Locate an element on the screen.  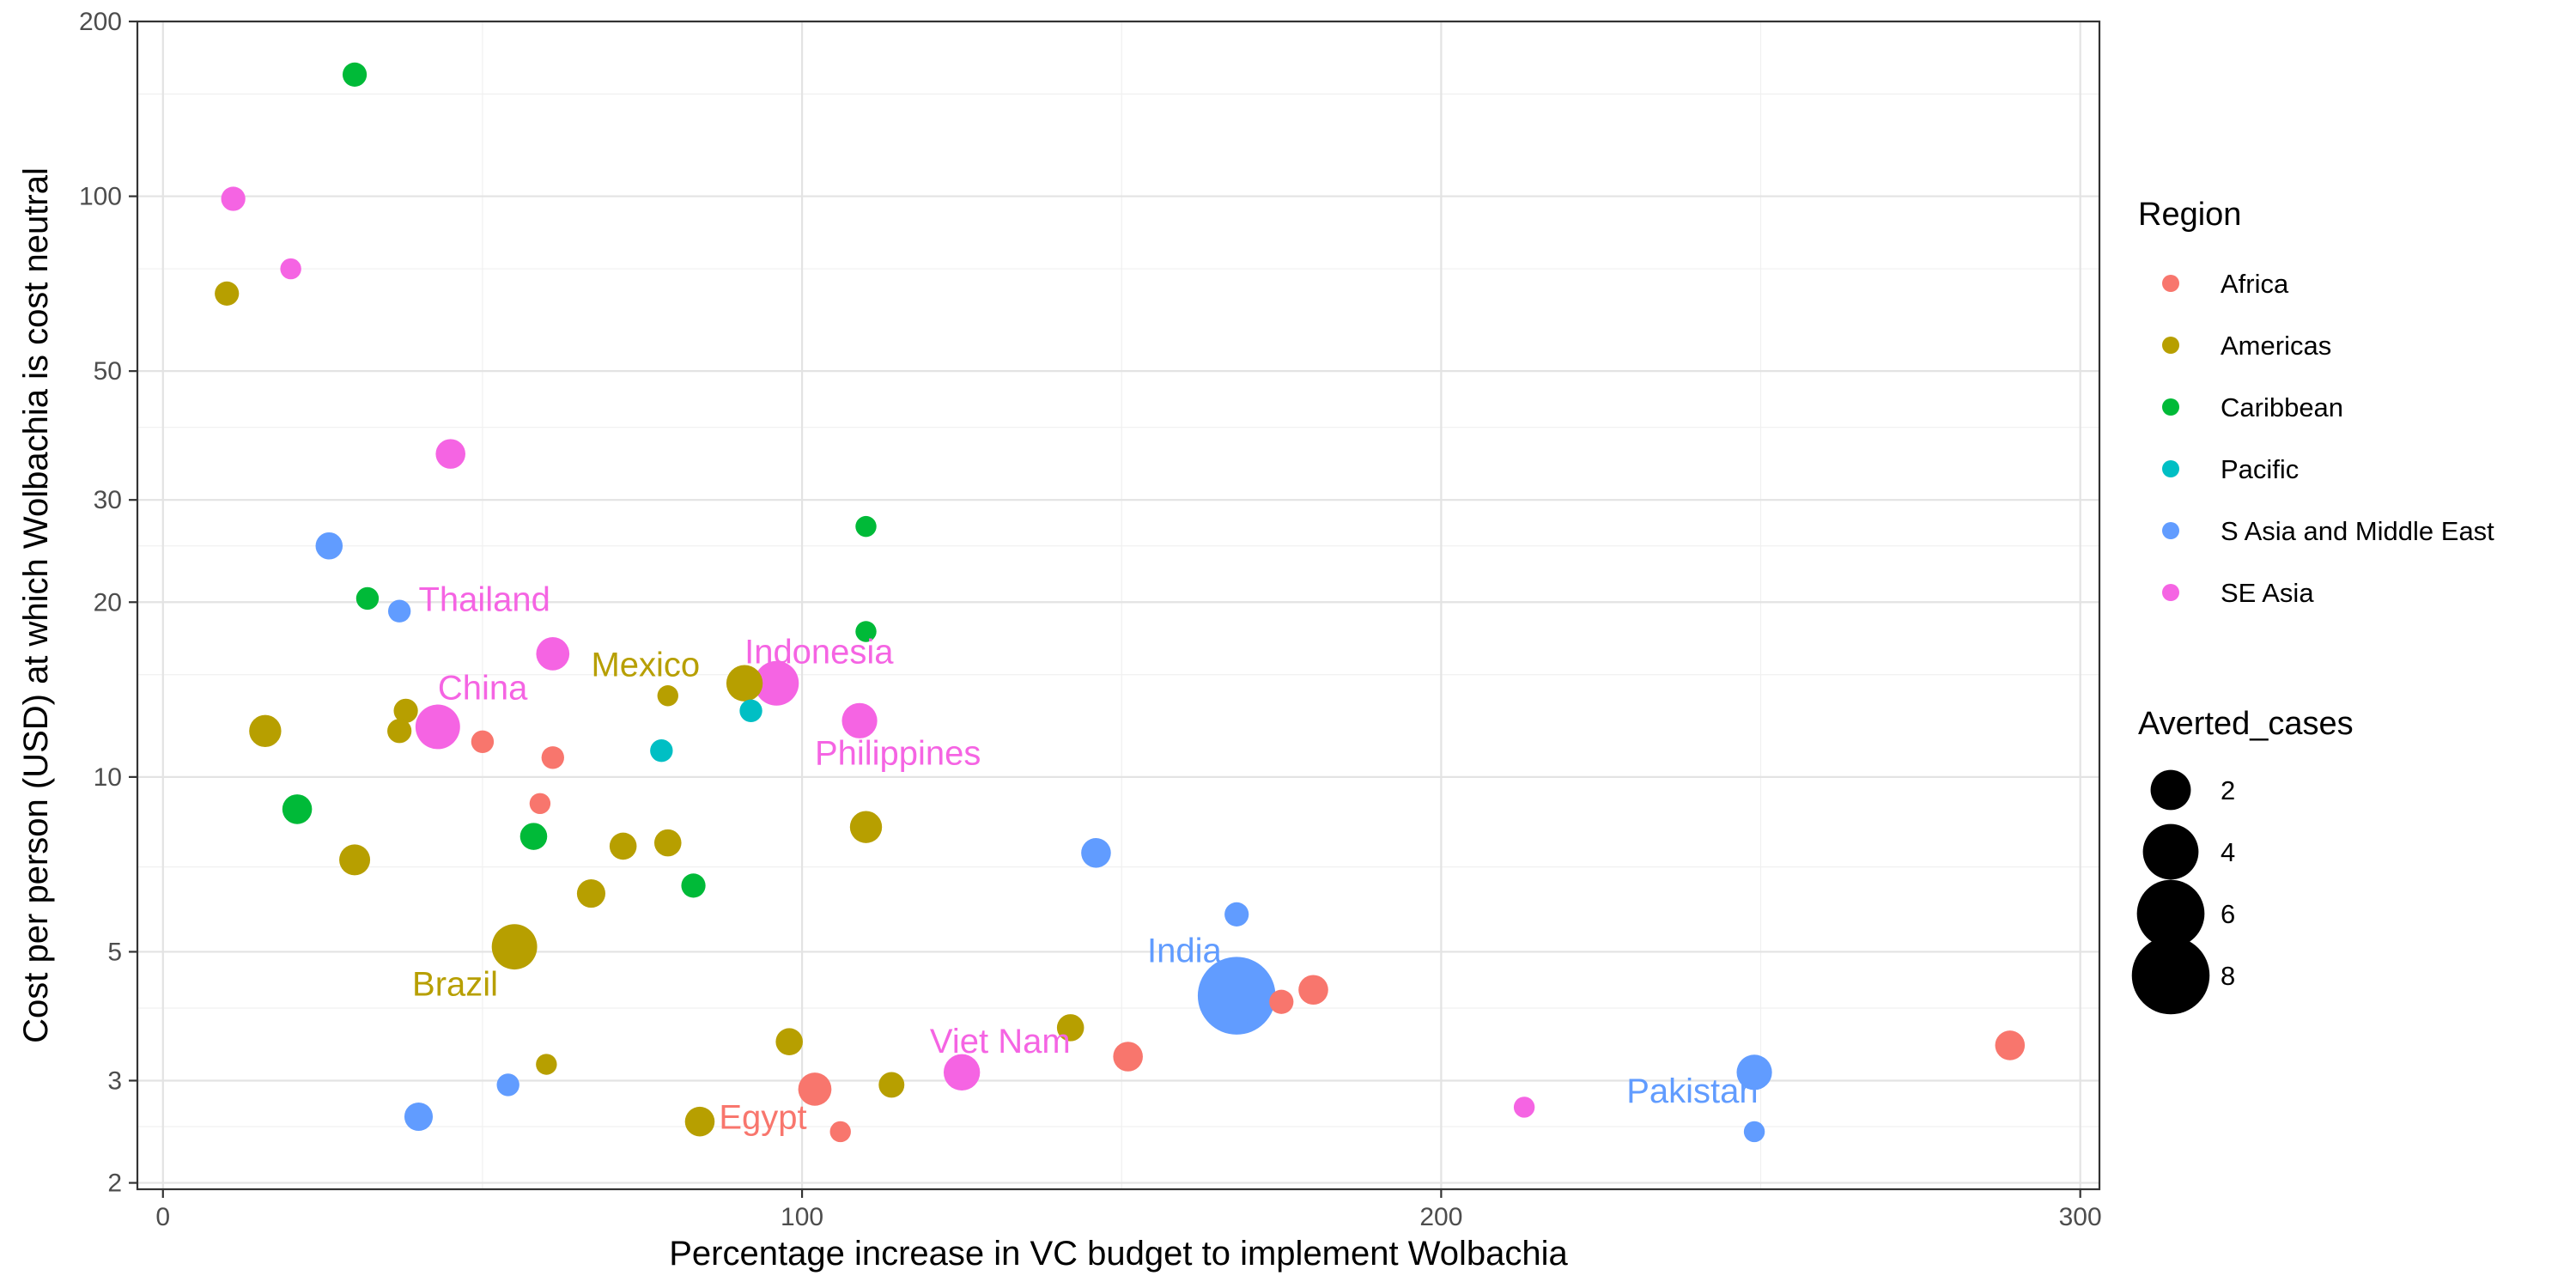
legend-region-title: Region is located at coordinates (2189, 215).